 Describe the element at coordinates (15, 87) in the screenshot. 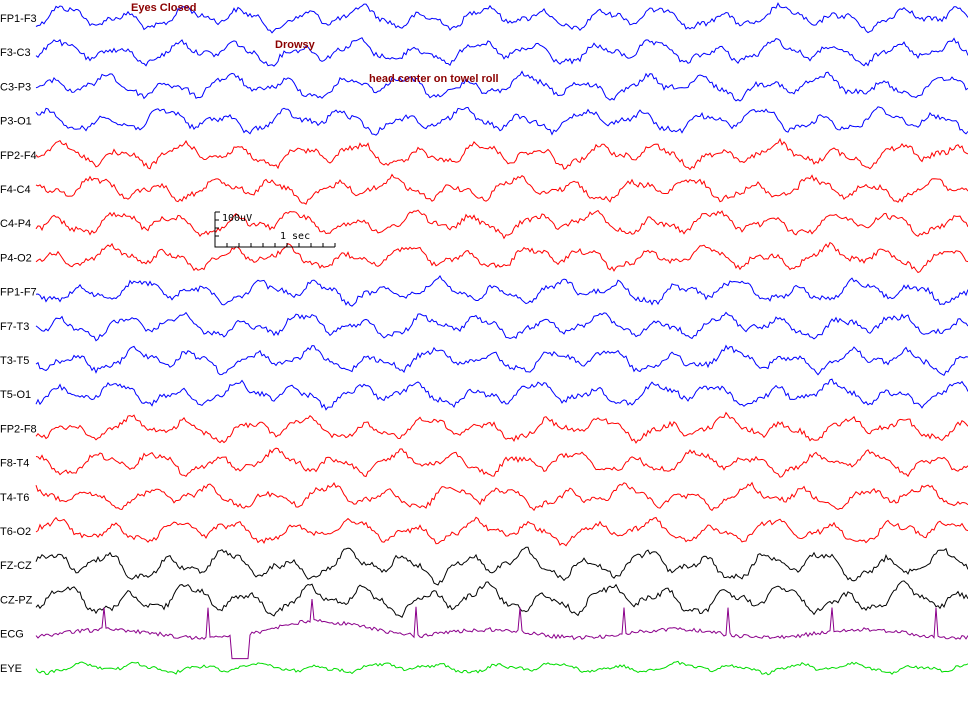

I see `channel-label: C3-P3` at that location.